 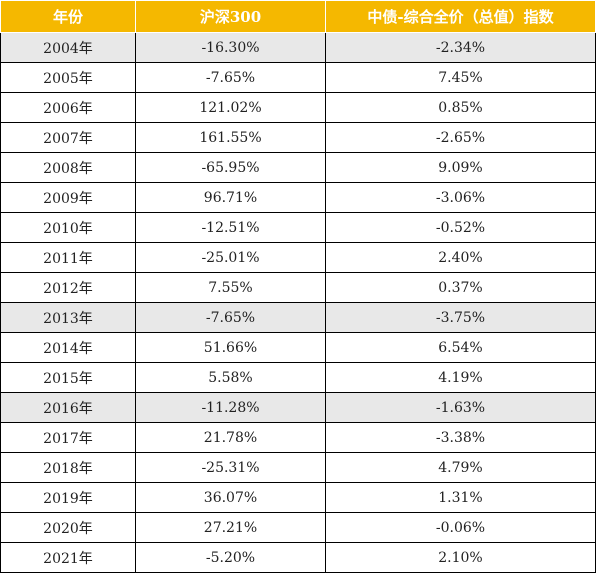 What do you see at coordinates (230, 47) in the screenshot?
I see `cell-hs300: -16.30%` at bounding box center [230, 47].